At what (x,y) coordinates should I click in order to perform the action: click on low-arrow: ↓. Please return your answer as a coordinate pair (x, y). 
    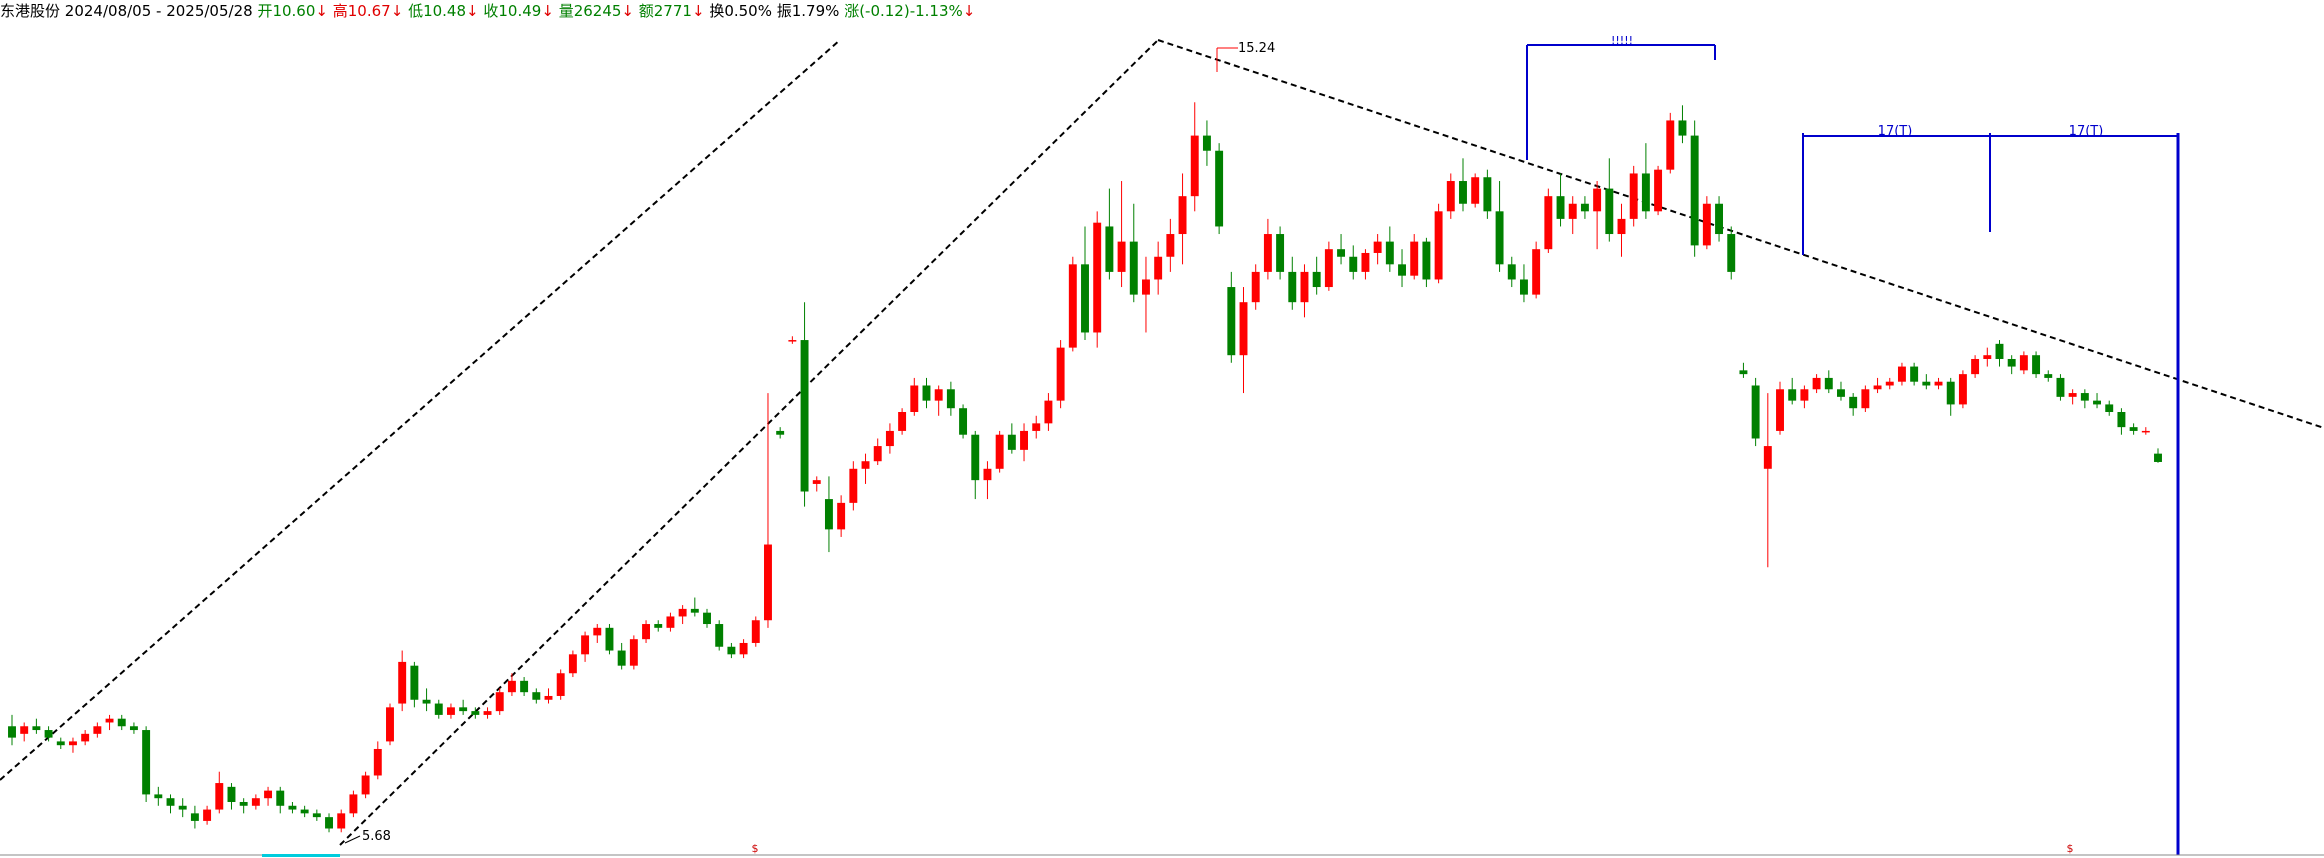
    Looking at the image, I should click on (472, 11).